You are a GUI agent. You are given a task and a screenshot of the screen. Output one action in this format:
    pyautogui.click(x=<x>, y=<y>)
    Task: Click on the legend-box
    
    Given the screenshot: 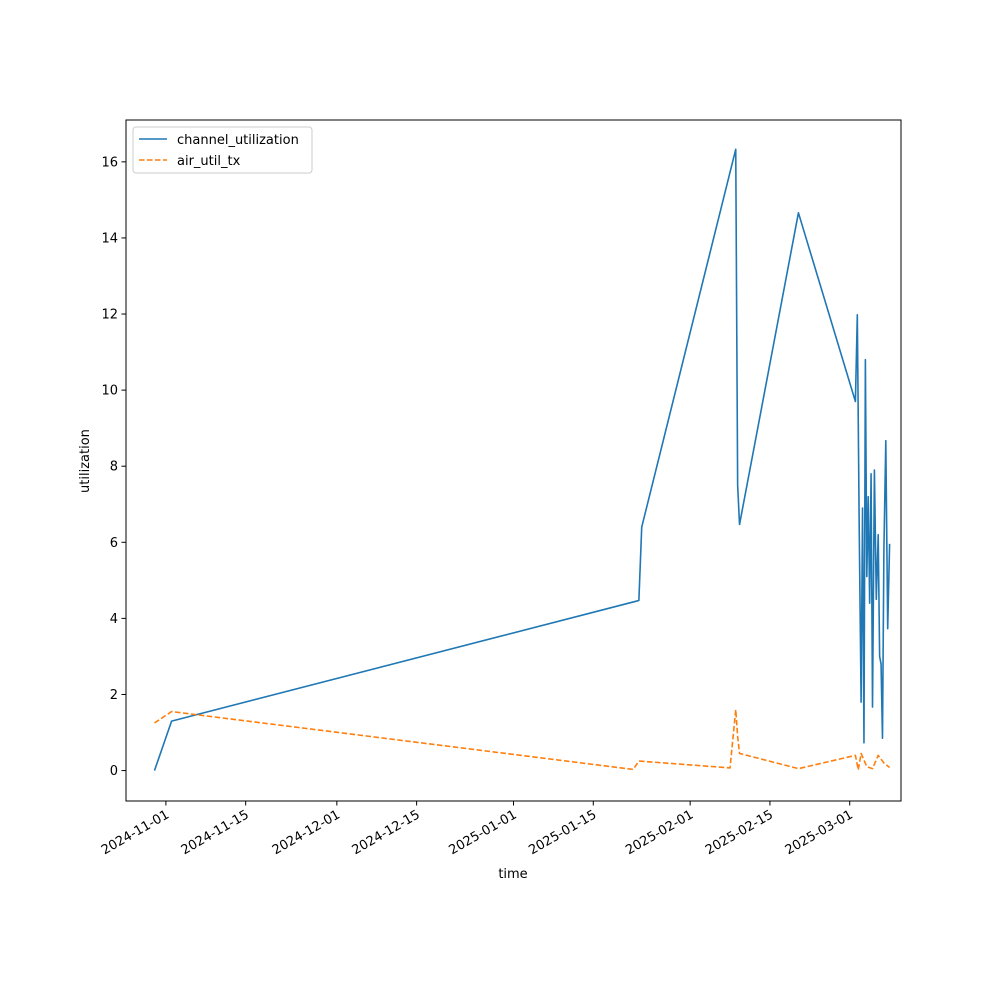 What is the action you would take?
    pyautogui.click(x=222, y=150)
    